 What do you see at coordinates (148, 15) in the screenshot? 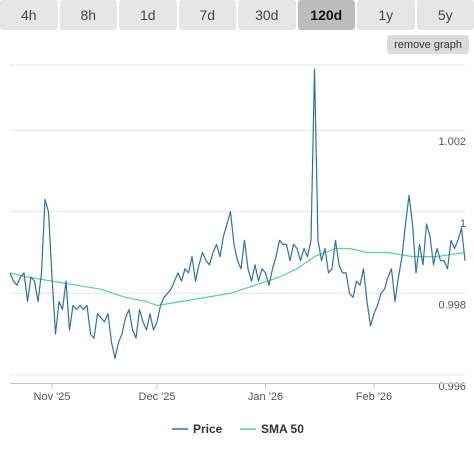
I see `tab-1d: 1d` at bounding box center [148, 15].